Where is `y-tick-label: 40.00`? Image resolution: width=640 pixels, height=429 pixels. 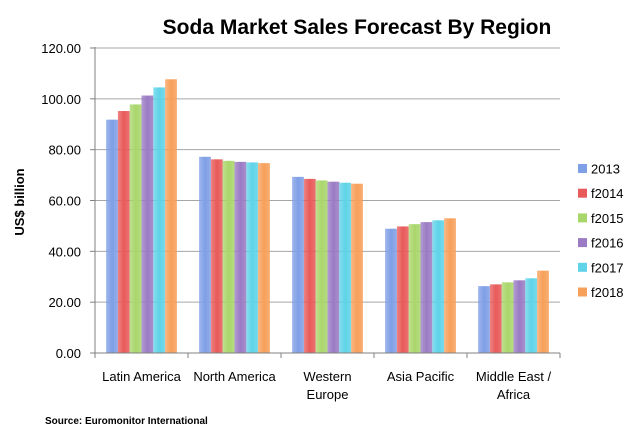
y-tick-label: 40.00 is located at coordinates (64, 251).